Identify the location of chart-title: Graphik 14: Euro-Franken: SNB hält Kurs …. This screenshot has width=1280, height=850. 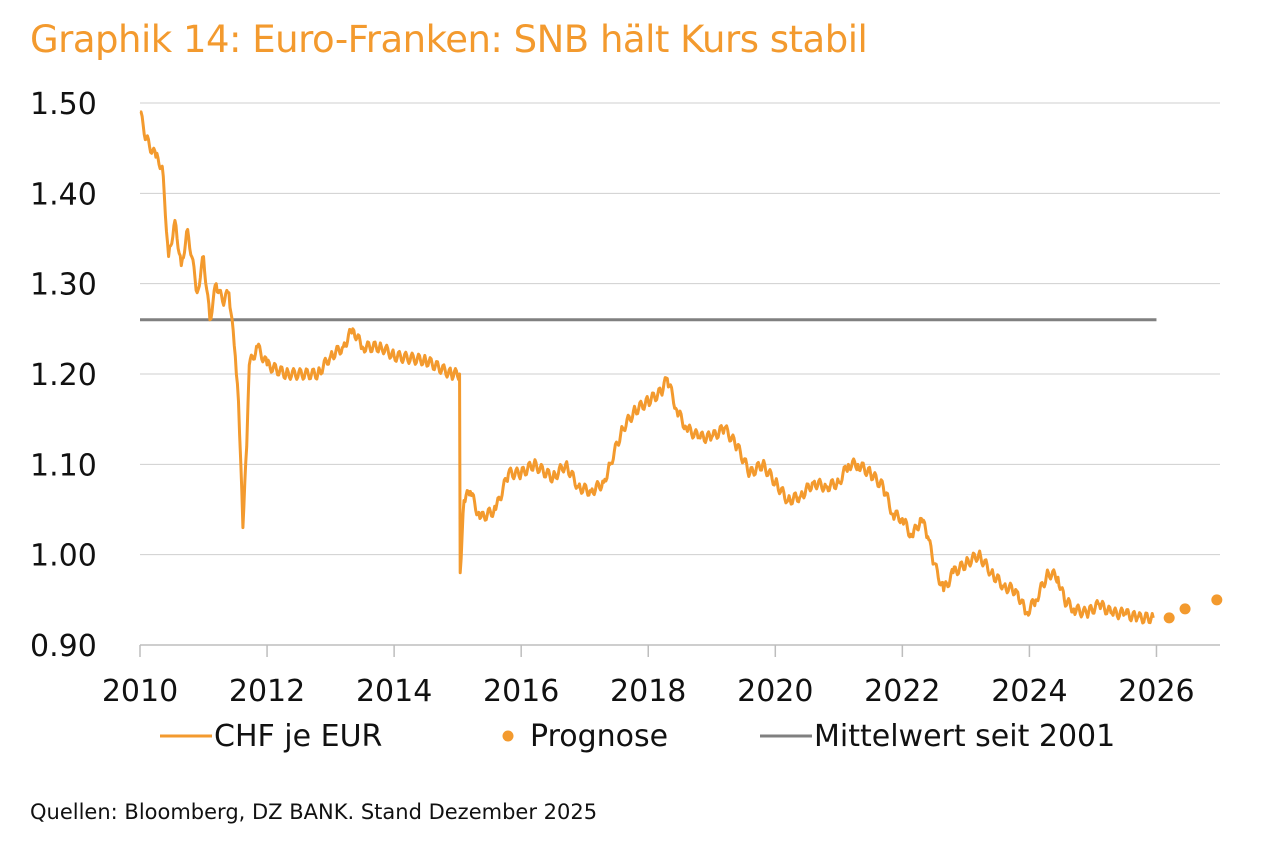
(449, 39).